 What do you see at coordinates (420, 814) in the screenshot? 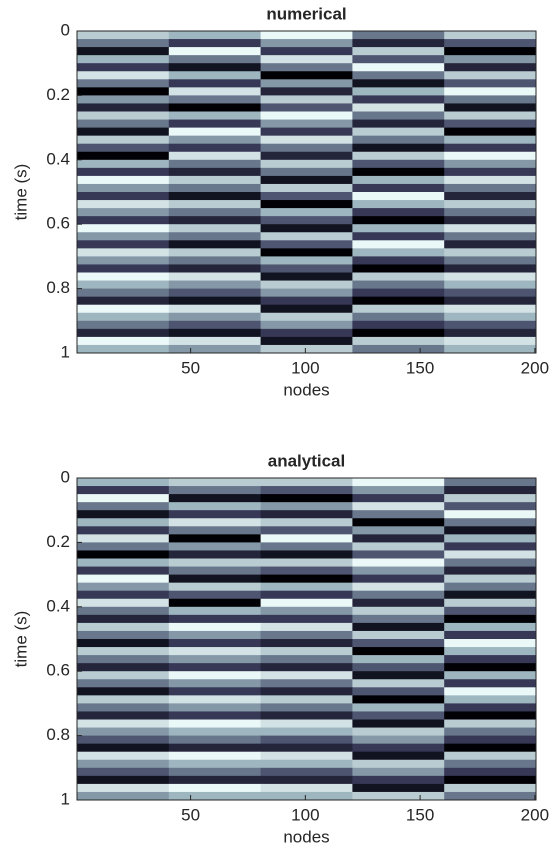
I see `x-tick-label: 150` at bounding box center [420, 814].